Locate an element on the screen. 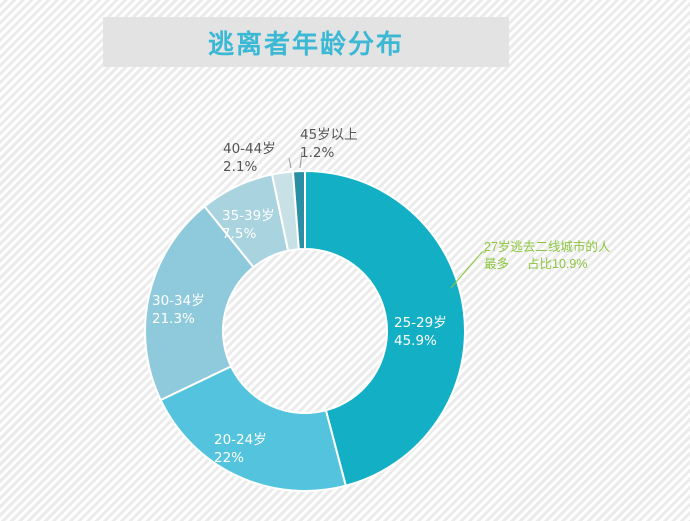 The image size is (690, 521). slice-value-40-44: 2.1% is located at coordinates (240, 167).